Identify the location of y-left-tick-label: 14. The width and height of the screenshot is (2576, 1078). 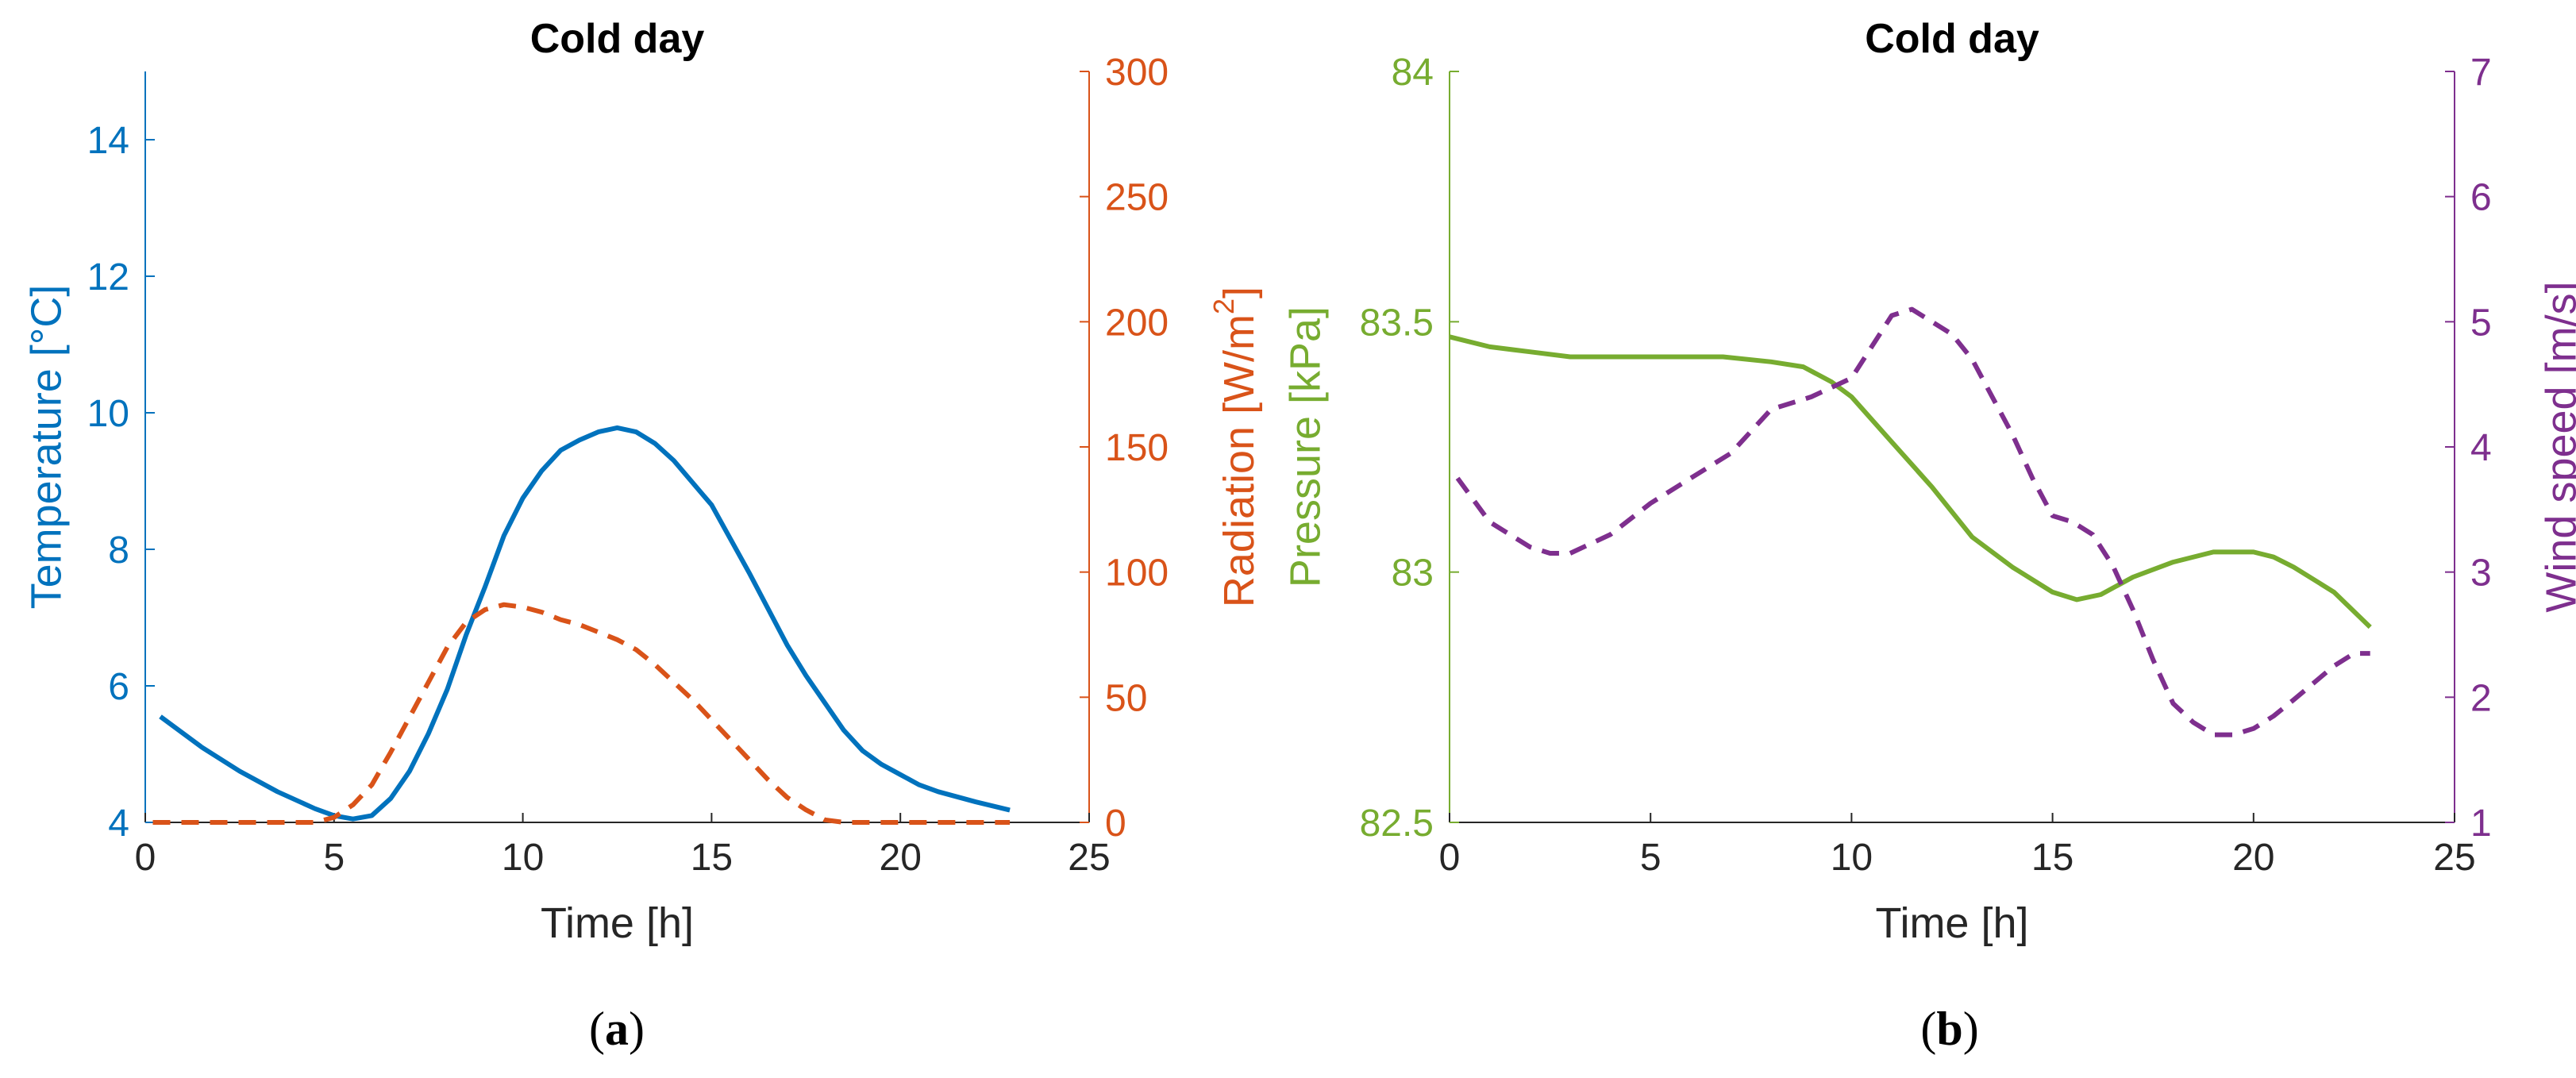
(108, 141).